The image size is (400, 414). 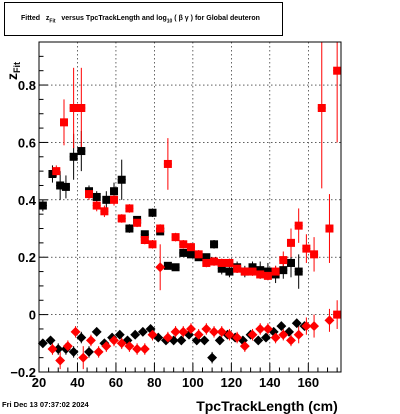 What do you see at coordinates (17, 67) in the screenshot?
I see `y-axis-title-sub: Fit` at bounding box center [17, 67].